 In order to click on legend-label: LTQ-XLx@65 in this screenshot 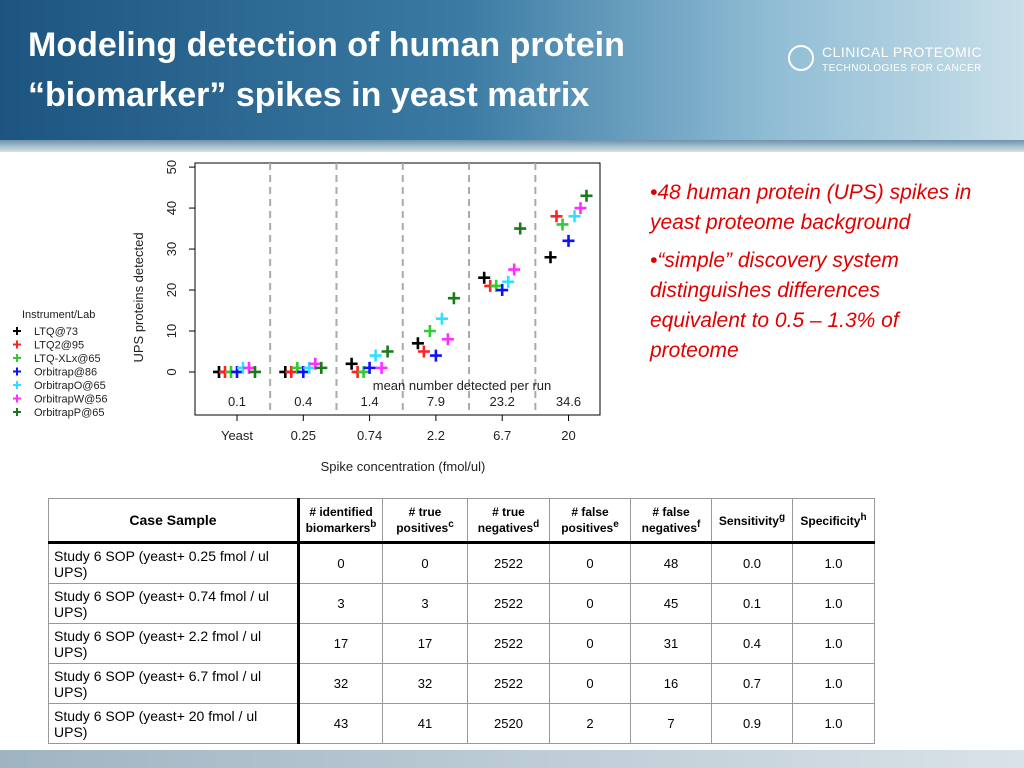, I will do `click(67, 359)`.